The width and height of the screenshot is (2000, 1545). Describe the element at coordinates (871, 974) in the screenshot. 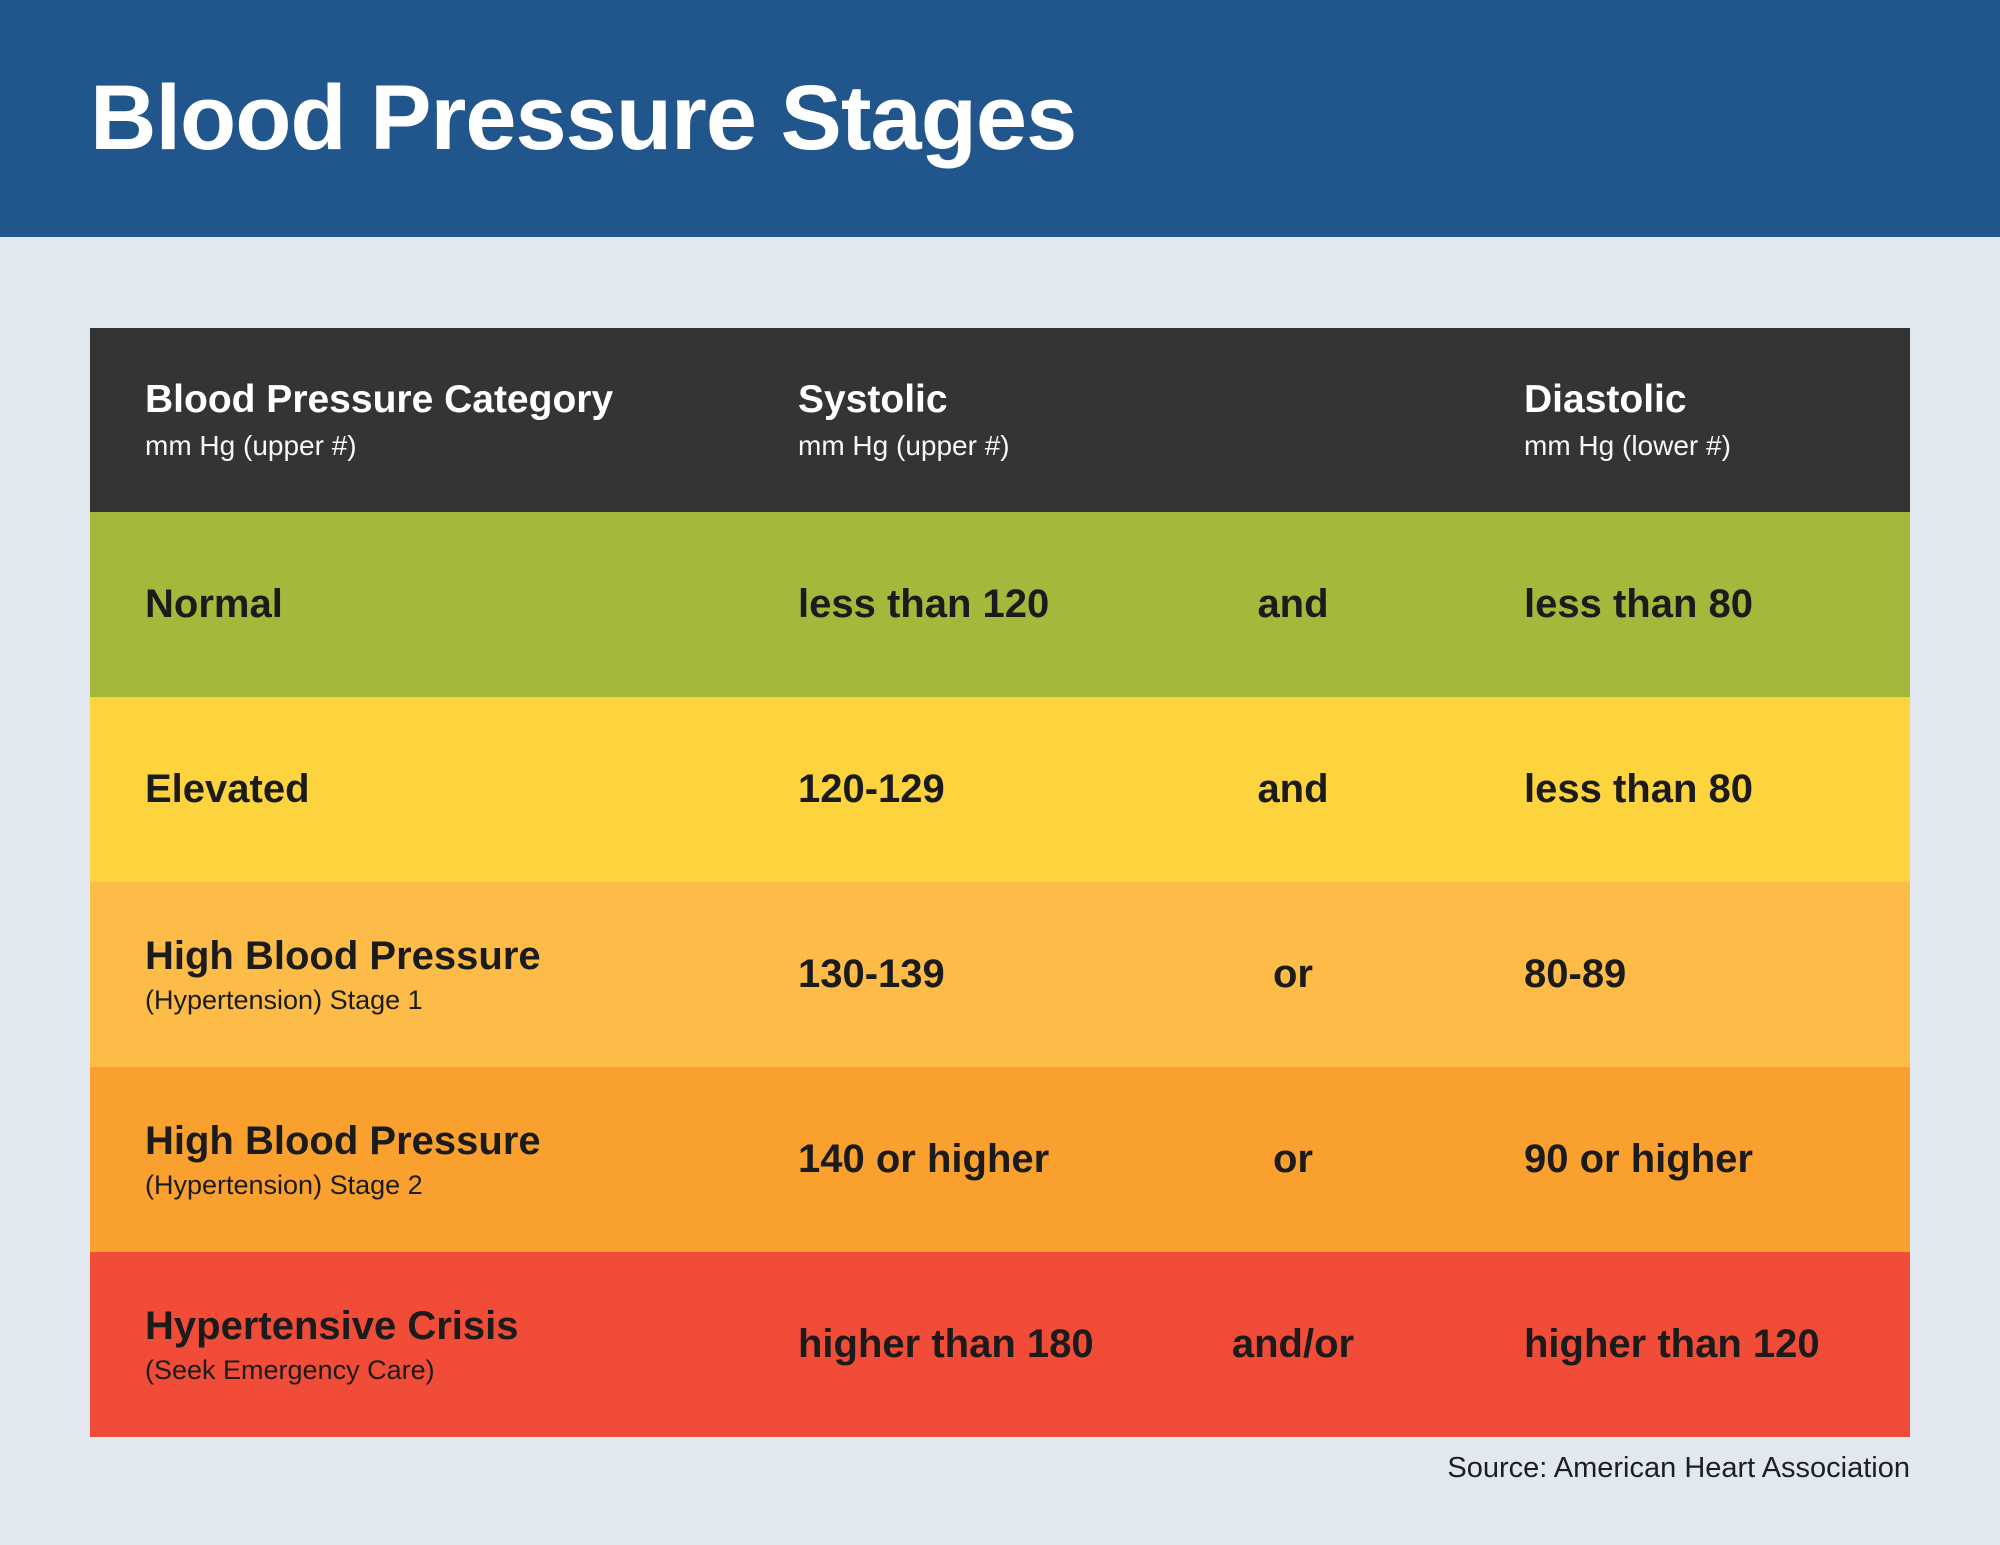

I see `systolic-value: 130-139` at that location.